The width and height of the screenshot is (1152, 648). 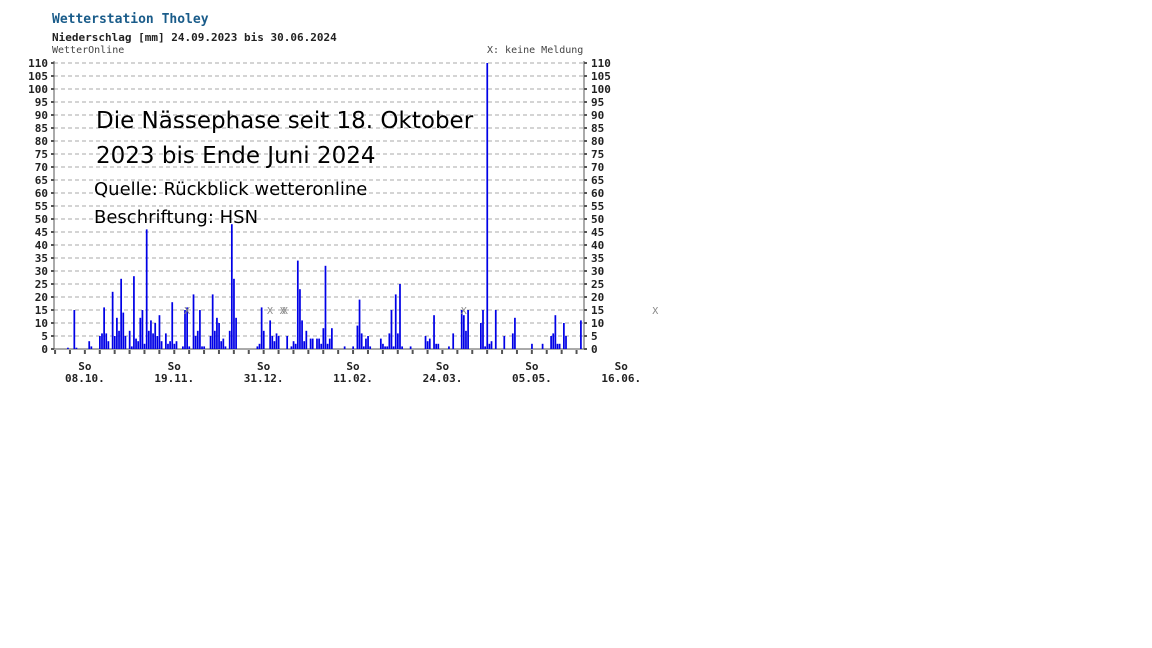 What do you see at coordinates (597, 193) in the screenshot?
I see `y-tick-label-right: 60` at bounding box center [597, 193].